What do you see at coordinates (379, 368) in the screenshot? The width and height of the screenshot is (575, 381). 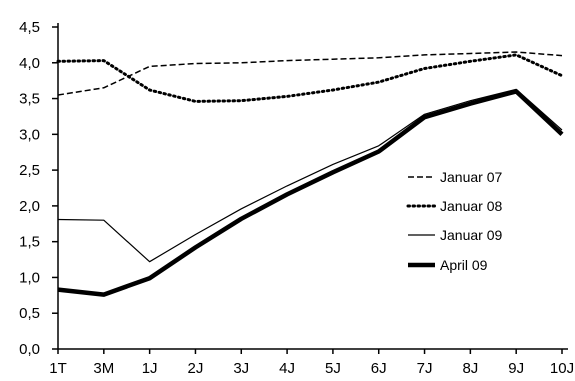 I see `x-tick-label: 6J` at bounding box center [379, 368].